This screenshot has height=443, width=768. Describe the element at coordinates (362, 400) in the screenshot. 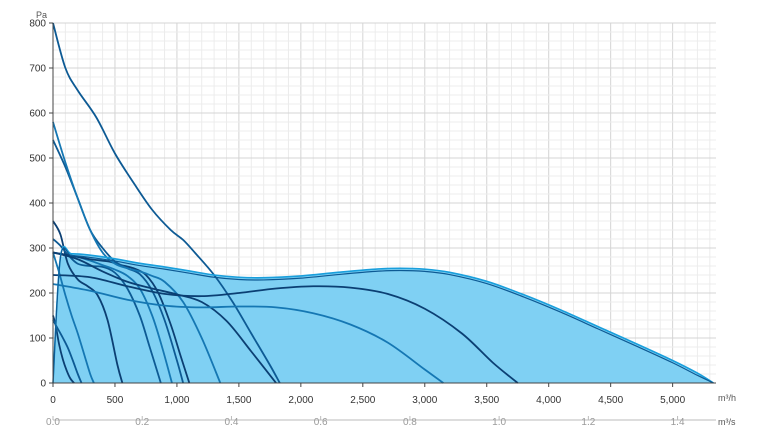

I see `x-tick-label: 2,500` at that location.